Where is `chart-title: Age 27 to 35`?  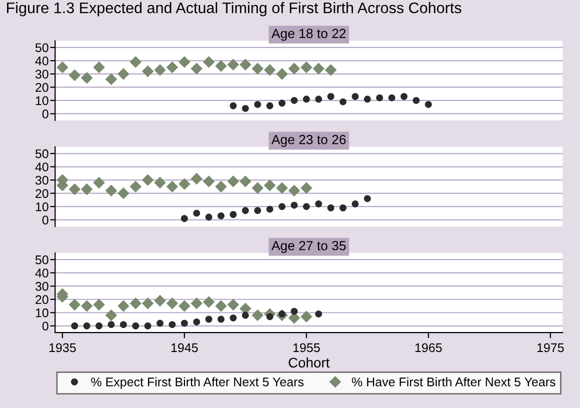
chart-title: Age 27 to 35 is located at coordinates (308, 246).